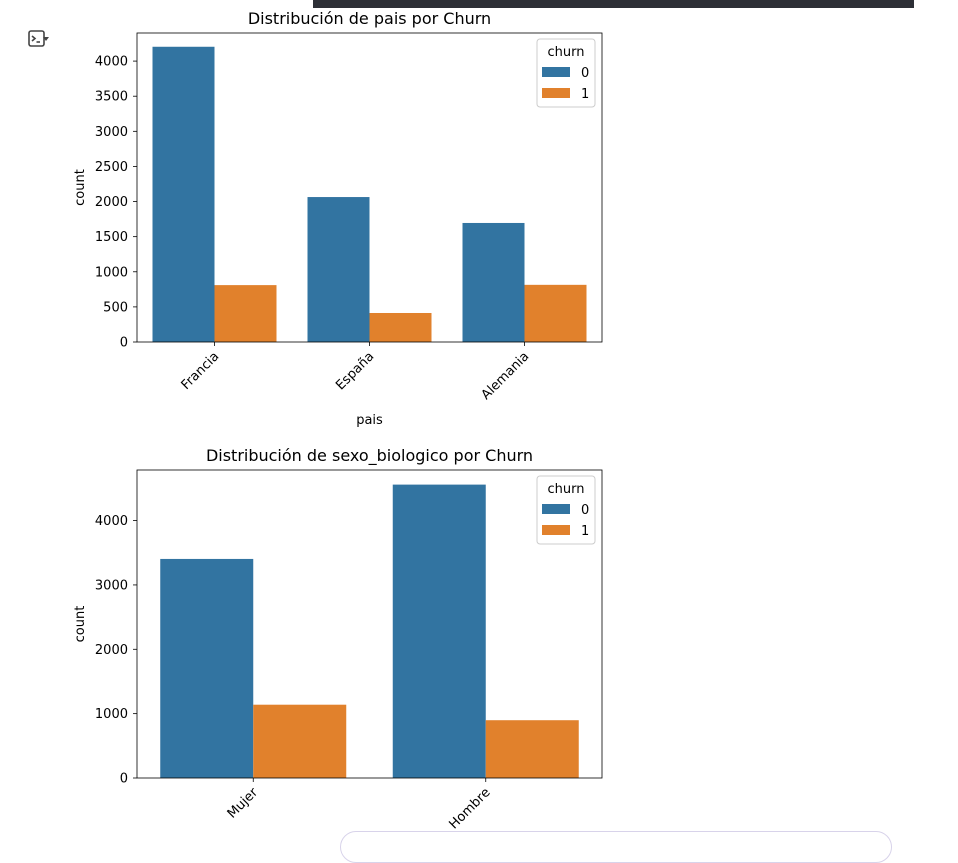 The width and height of the screenshot is (958, 863). I want to click on top-dark-bar, so click(613, 4).